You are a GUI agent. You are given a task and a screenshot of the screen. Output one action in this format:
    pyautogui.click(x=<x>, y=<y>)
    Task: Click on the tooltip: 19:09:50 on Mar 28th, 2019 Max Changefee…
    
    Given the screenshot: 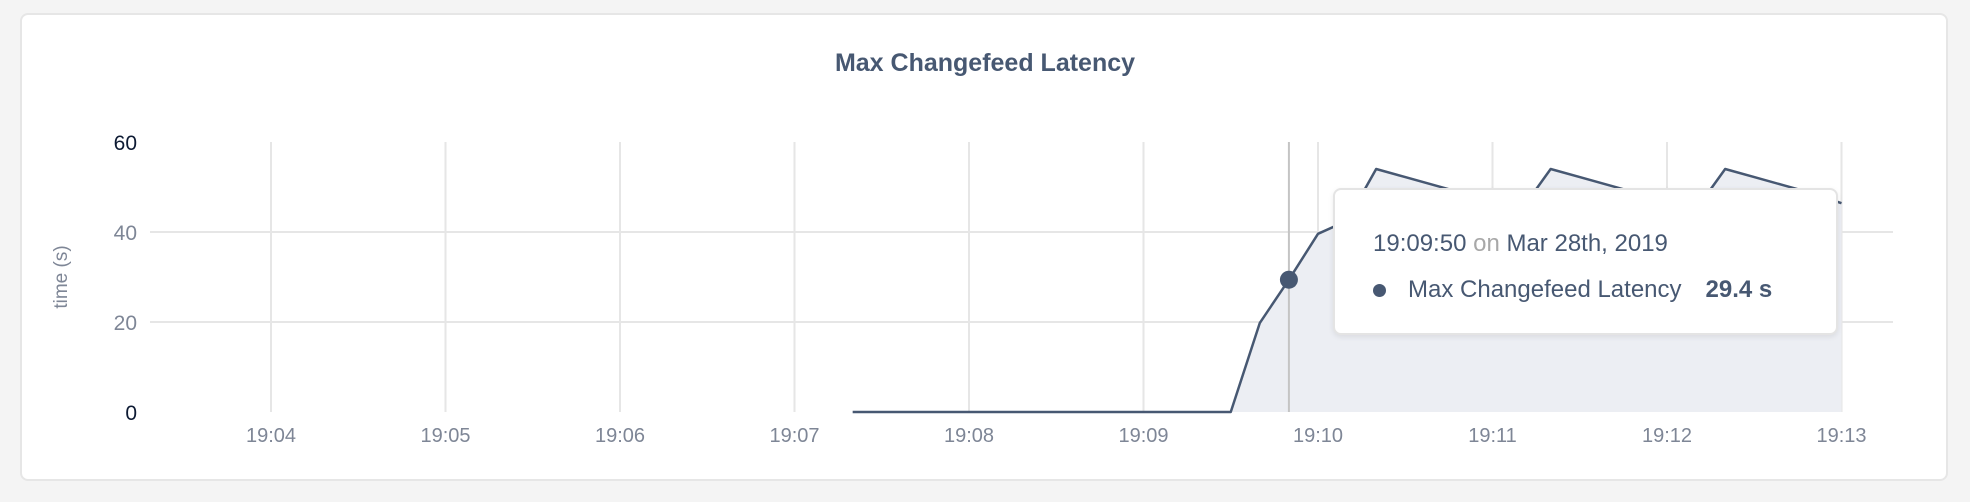 What is the action you would take?
    pyautogui.click(x=1585, y=261)
    